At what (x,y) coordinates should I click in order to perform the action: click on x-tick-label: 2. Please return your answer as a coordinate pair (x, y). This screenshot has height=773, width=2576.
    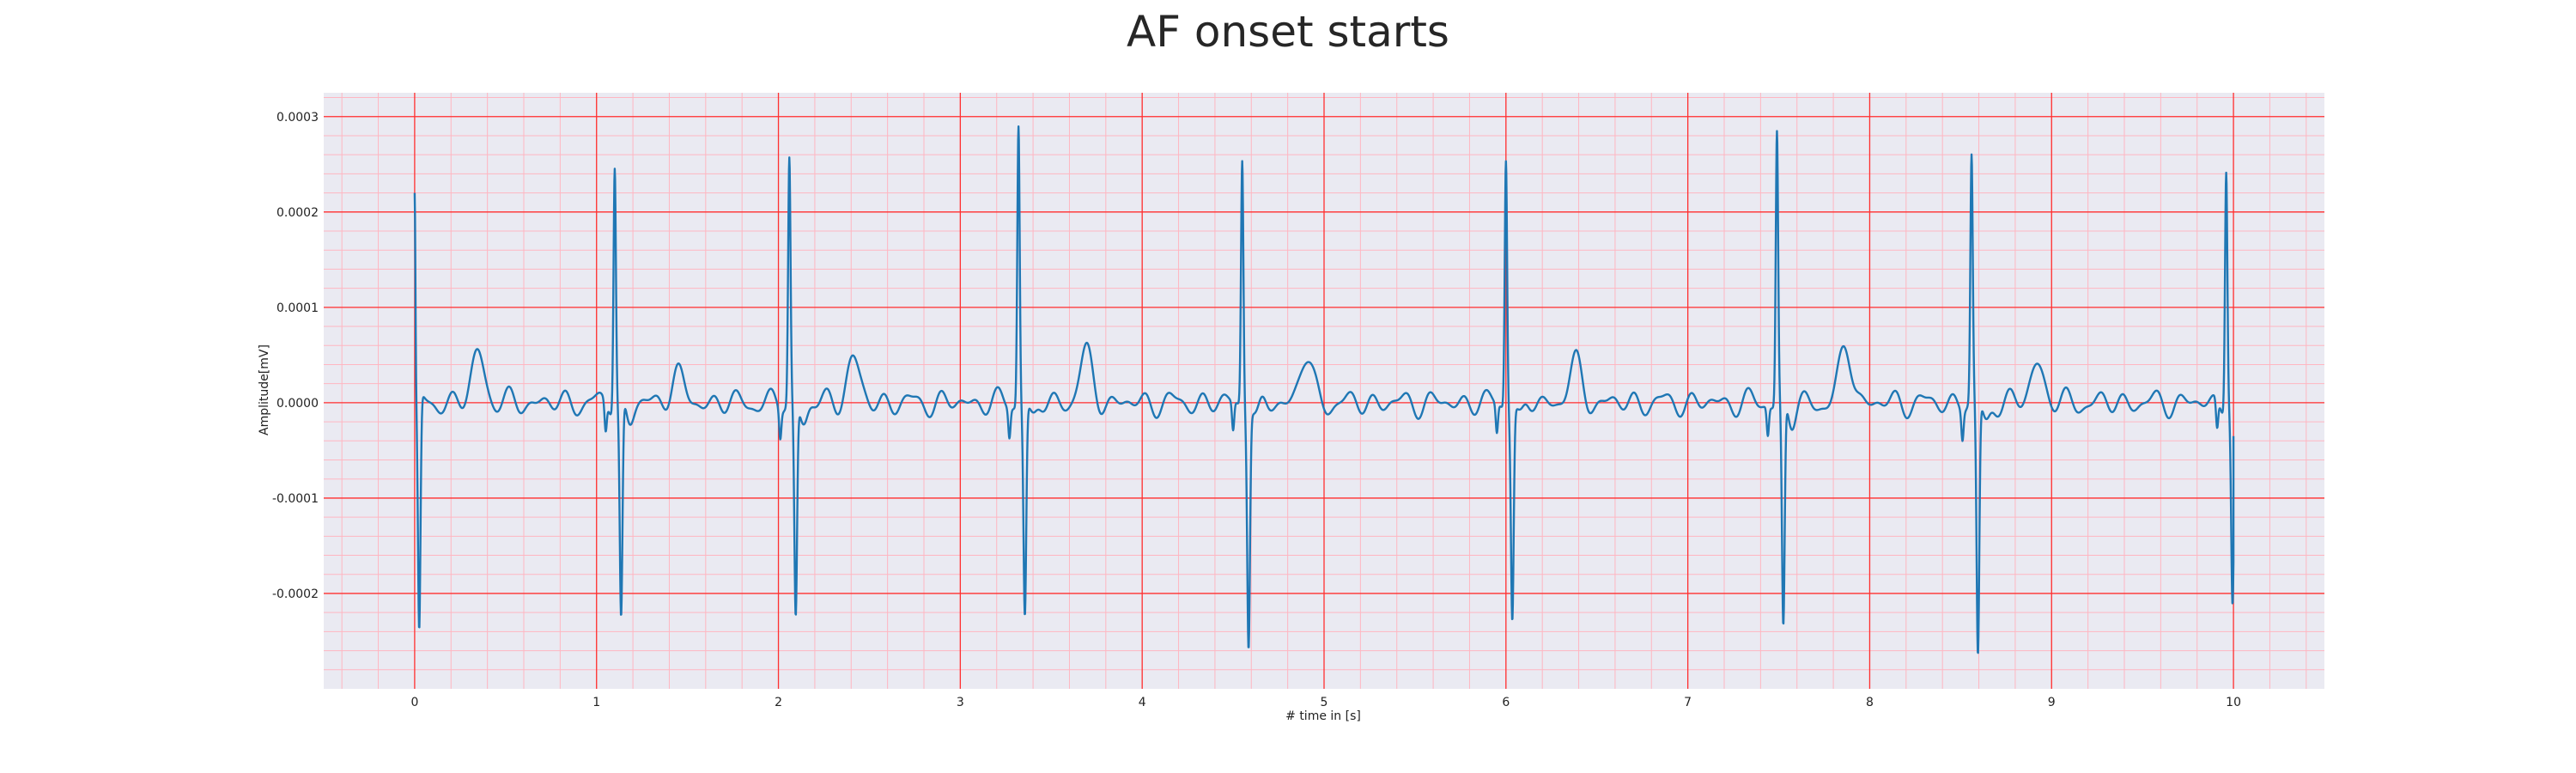
    Looking at the image, I should click on (779, 702).